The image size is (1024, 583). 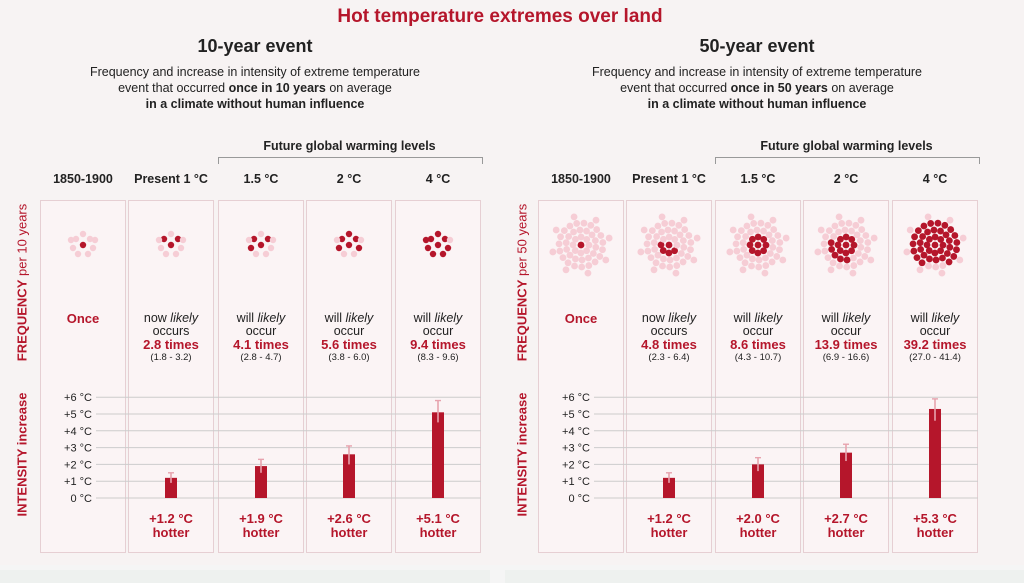 What do you see at coordinates (349, 518) in the screenshot?
I see `hotter-value: +2.6 °C` at bounding box center [349, 518].